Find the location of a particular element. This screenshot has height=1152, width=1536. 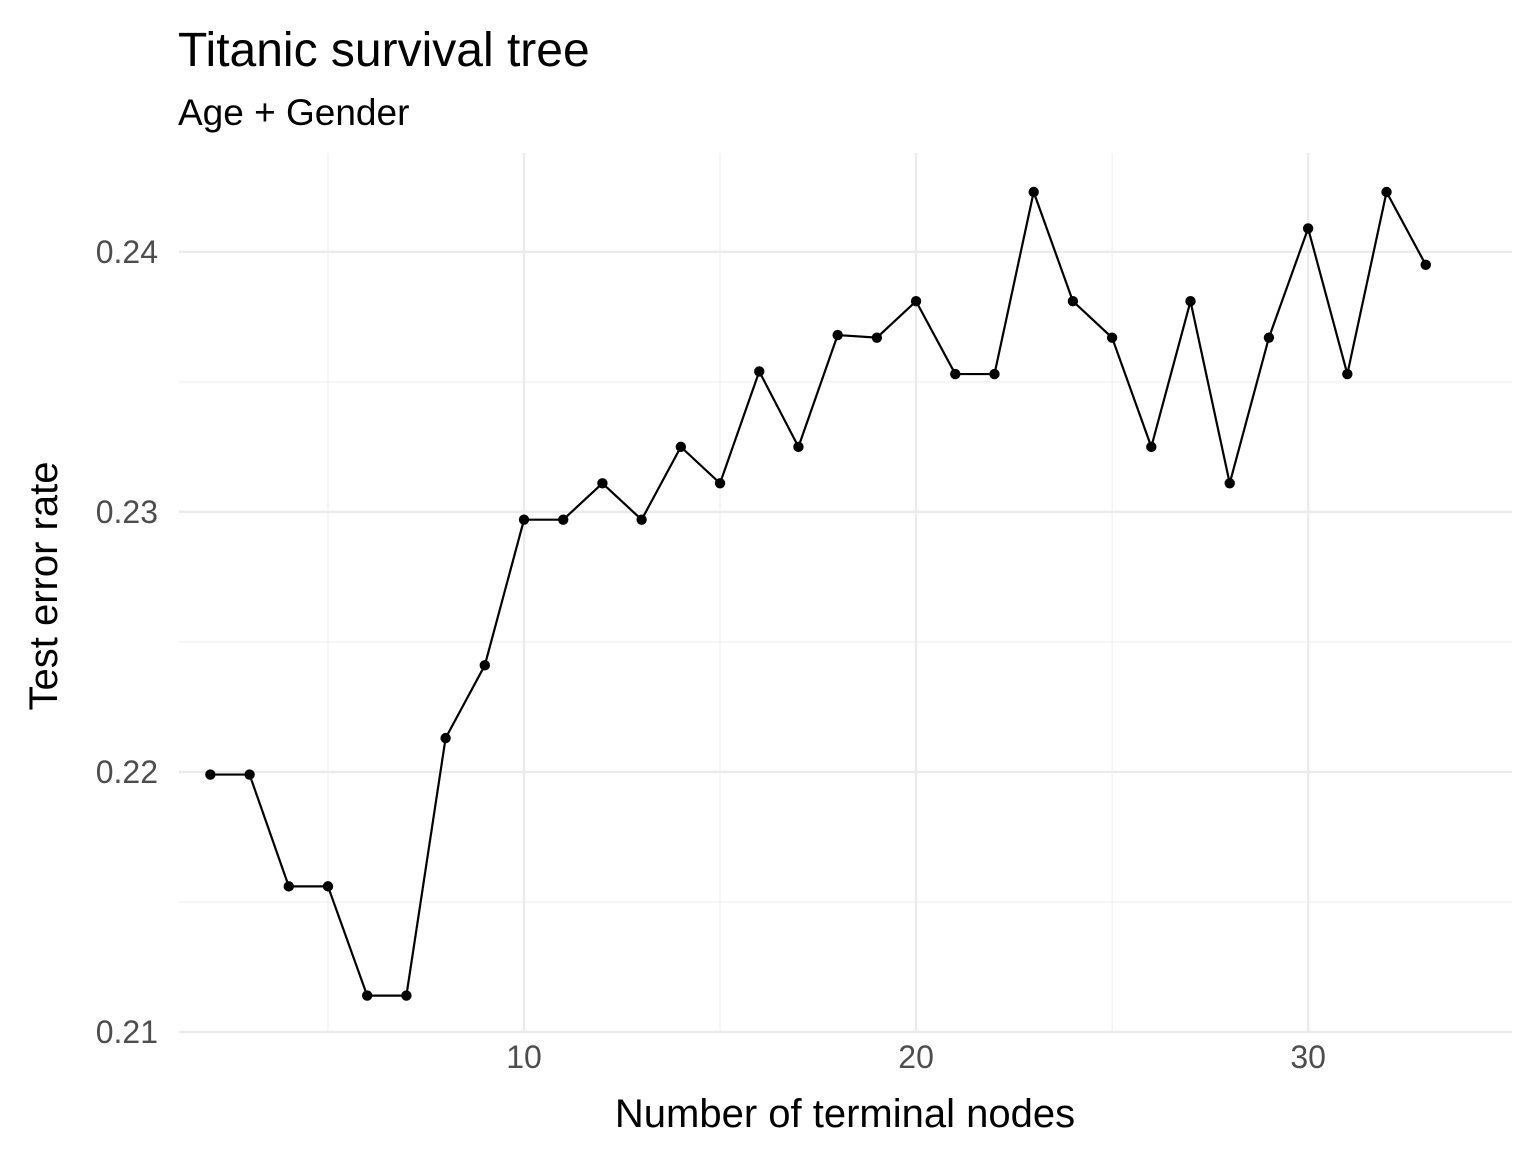

y-tick-label: 0.21 is located at coordinates (127, 1032).